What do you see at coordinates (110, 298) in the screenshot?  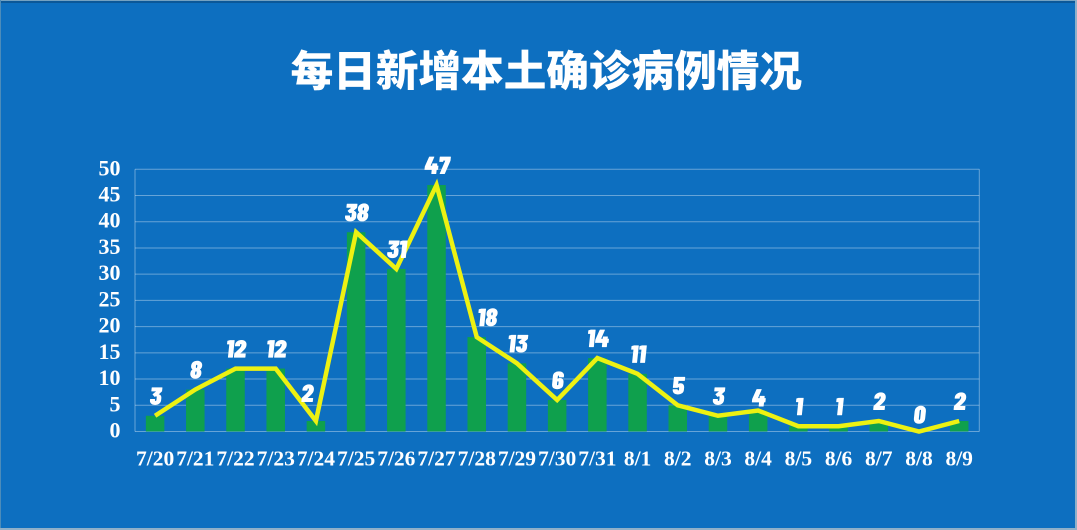 I see `y-tick-label: 25` at bounding box center [110, 298].